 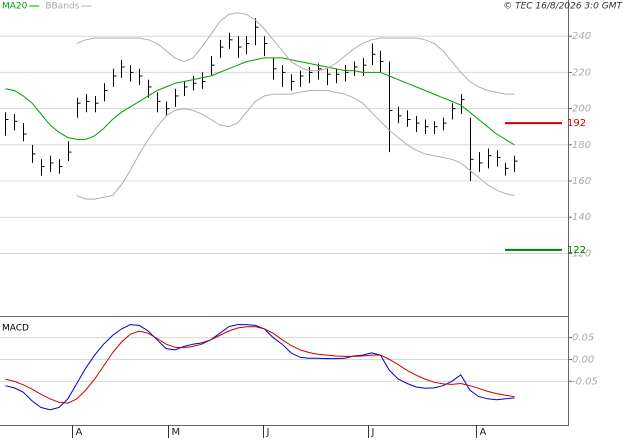 What do you see at coordinates (583, 338) in the screenshot?
I see `y-tick-label: 0.05` at bounding box center [583, 338].